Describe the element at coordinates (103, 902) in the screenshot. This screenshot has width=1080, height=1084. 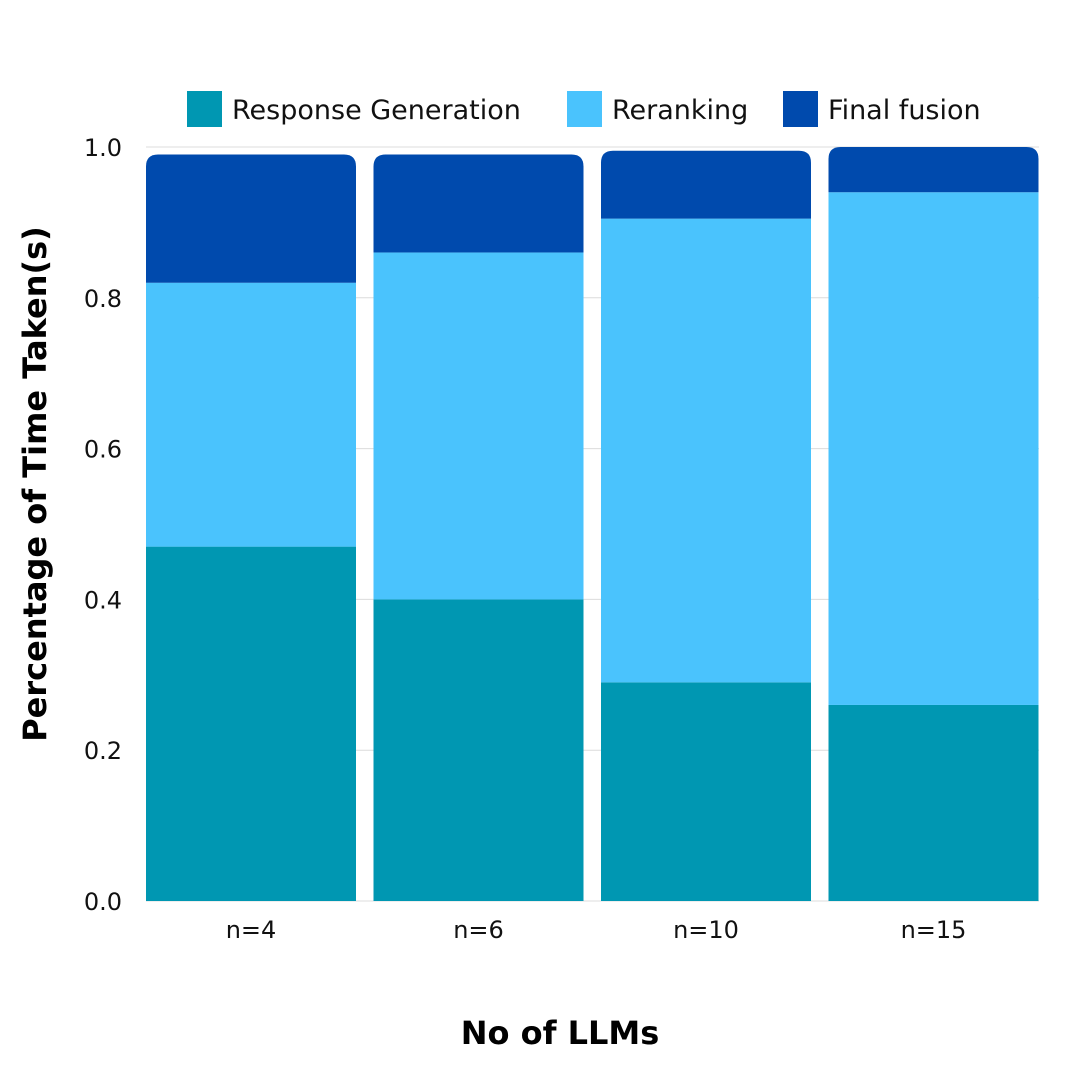
I see `y-tick-label: 0.0` at that location.